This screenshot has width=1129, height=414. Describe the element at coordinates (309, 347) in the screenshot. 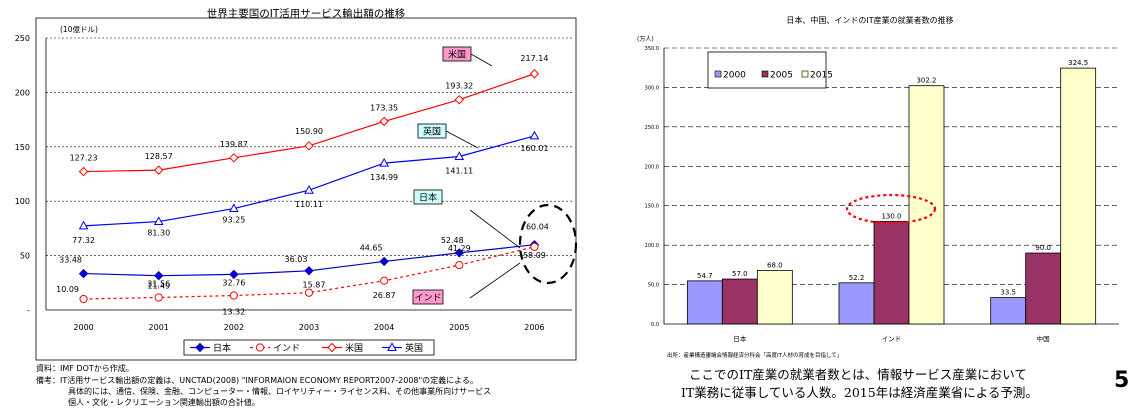

I see `line-chart-legend` at that location.